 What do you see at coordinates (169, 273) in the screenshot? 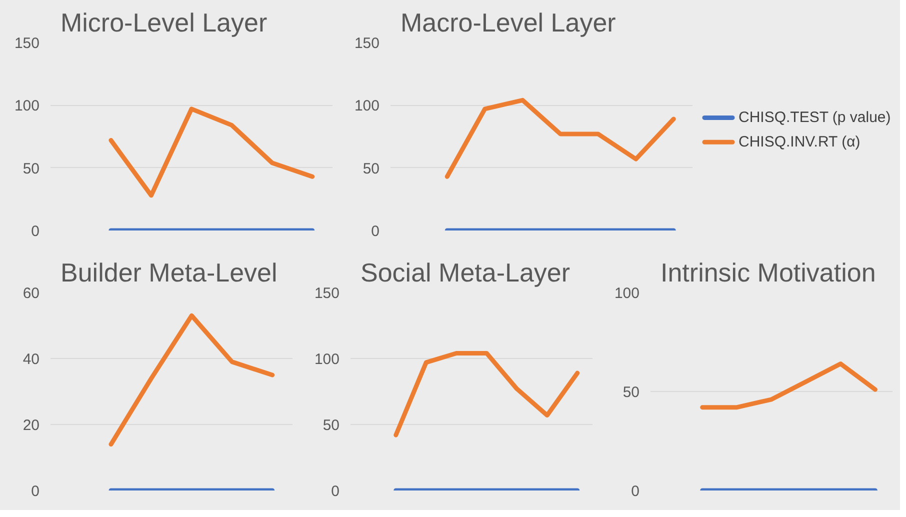
I see `chart-title: Builder Meta-Level` at bounding box center [169, 273].